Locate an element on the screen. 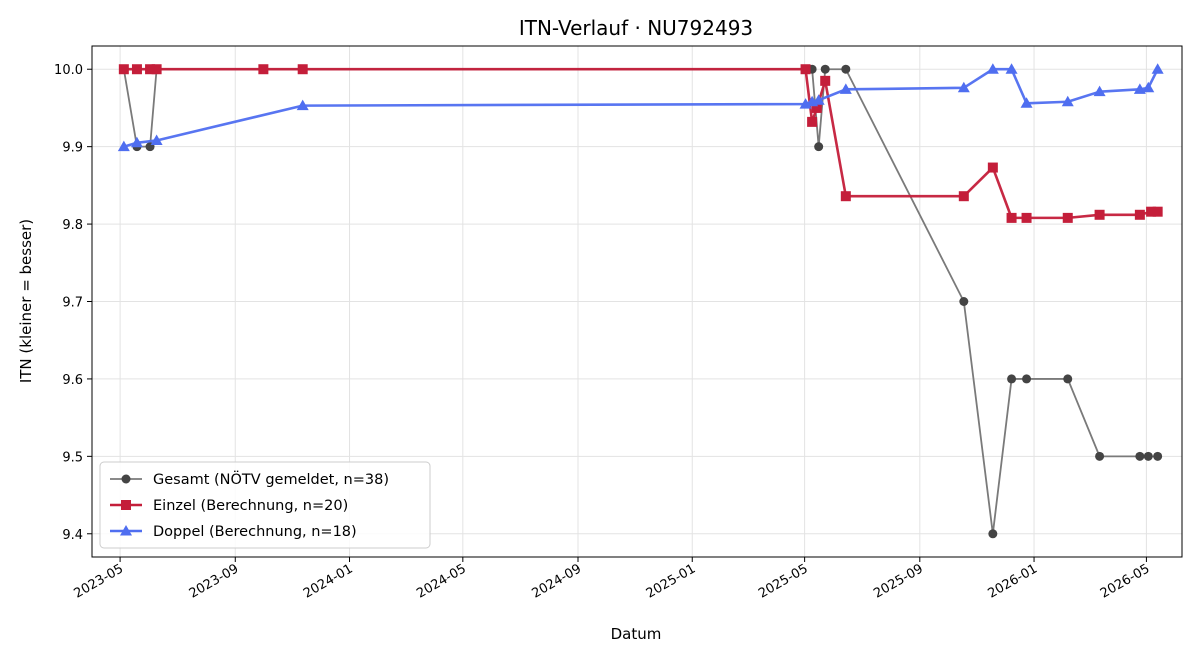  legend-box is located at coordinates (265, 505).